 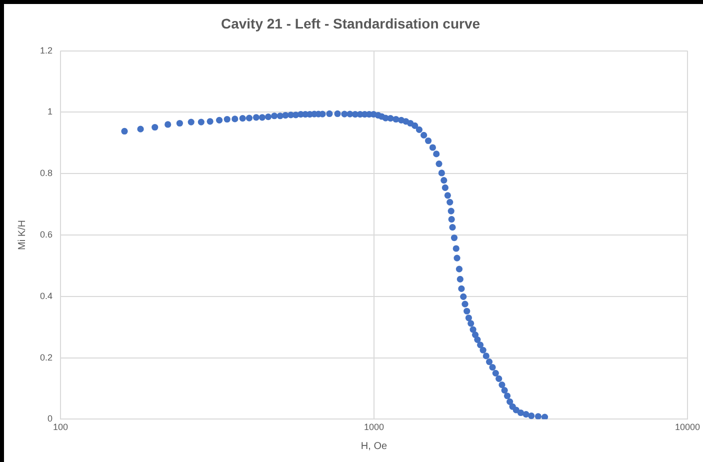 I want to click on y-tick-label: 0, so click(x=50, y=419).